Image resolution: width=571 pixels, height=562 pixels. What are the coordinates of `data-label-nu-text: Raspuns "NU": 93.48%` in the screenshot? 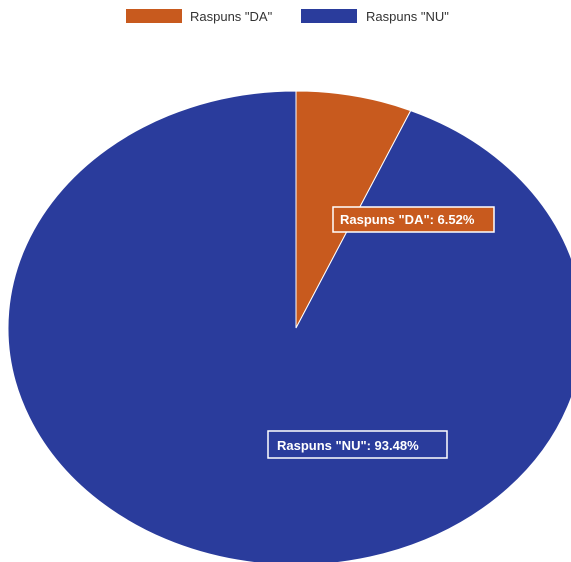 It's located at (348, 445).